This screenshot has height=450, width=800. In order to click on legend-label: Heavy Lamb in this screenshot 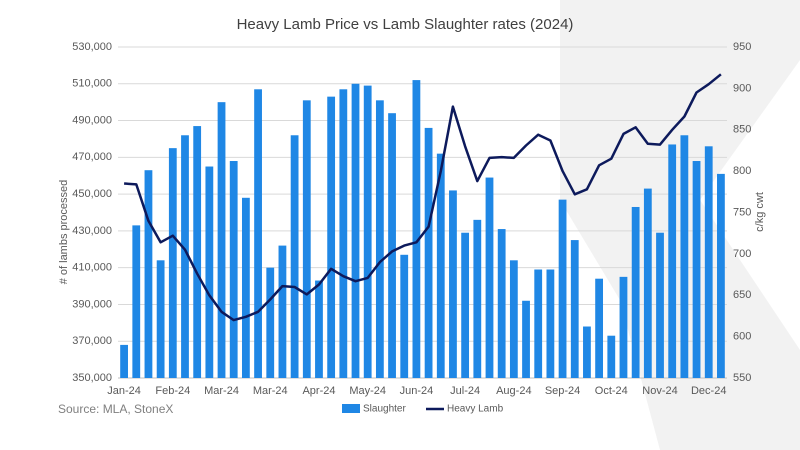, I will do `click(475, 409)`.